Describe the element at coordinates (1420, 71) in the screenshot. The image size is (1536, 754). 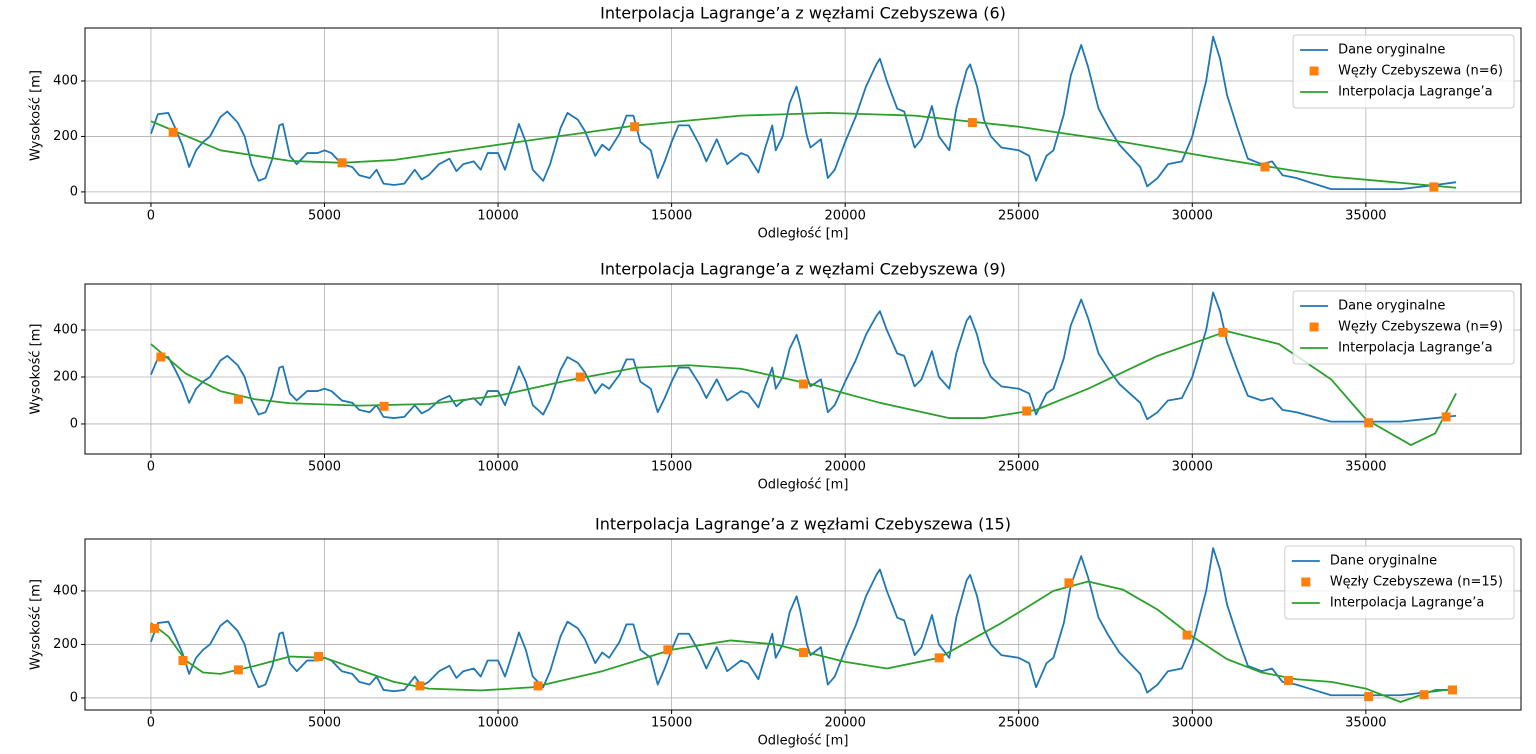
I see `legend-label: Węzły Czebyszewa (n=6)` at that location.